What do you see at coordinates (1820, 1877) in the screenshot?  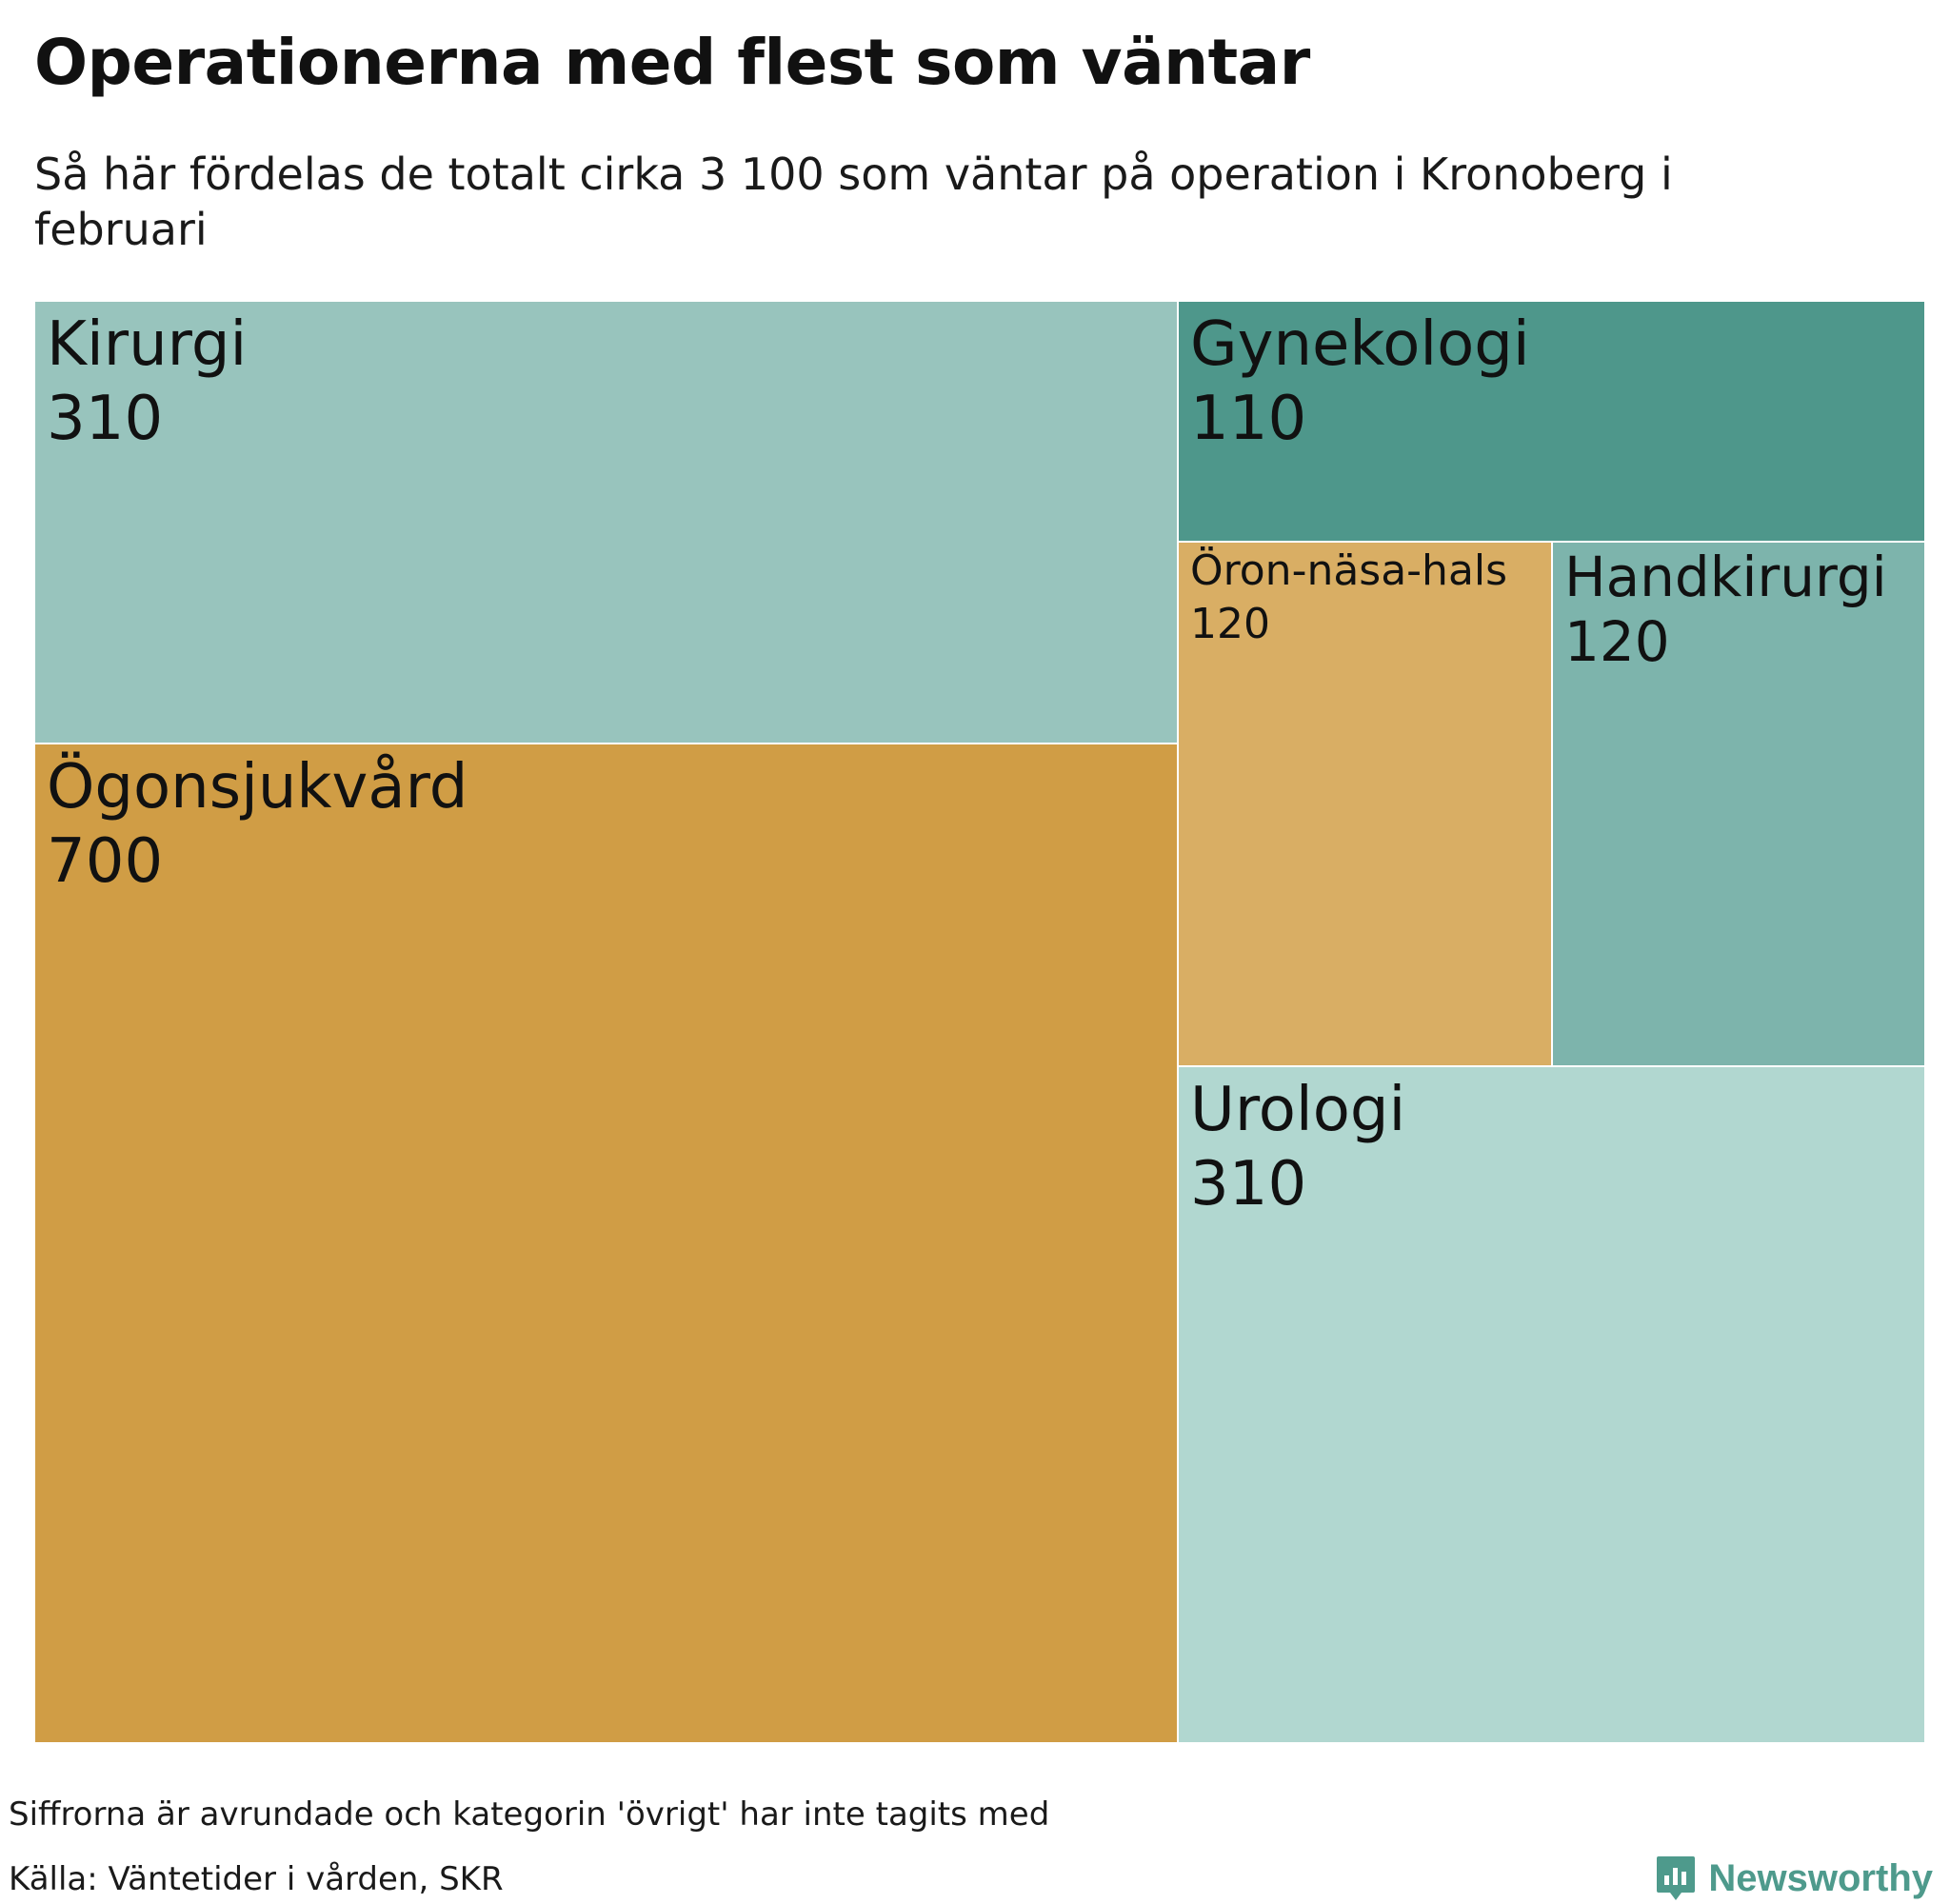 I see `brand-name: Newsworthy` at bounding box center [1820, 1877].